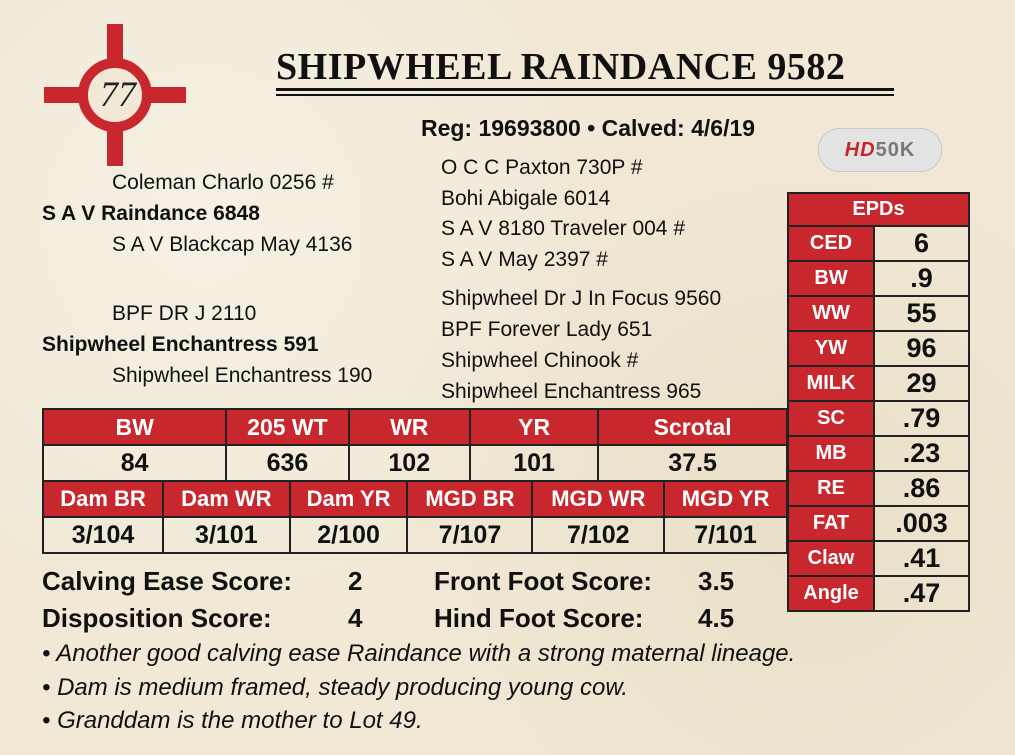 The height and width of the screenshot is (755, 1015). I want to click on dam-value-dam-yr: 2/100, so click(348, 535).